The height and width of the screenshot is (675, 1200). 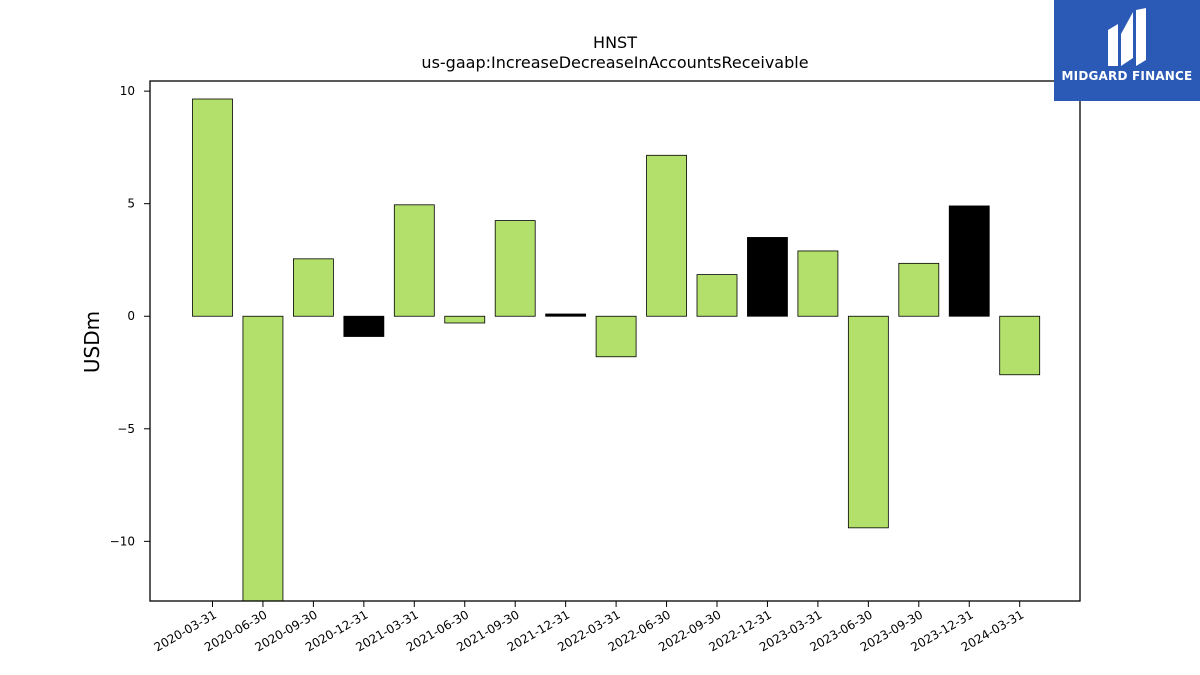 I want to click on y-axis-label: USDm, so click(x=92, y=342).